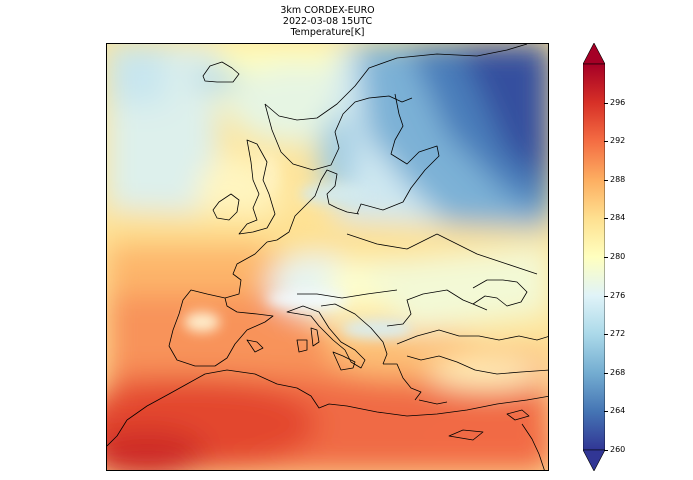 Image resolution: width=693 pixels, height=480 pixels. I want to click on colorbar-gradient, so click(594, 257).